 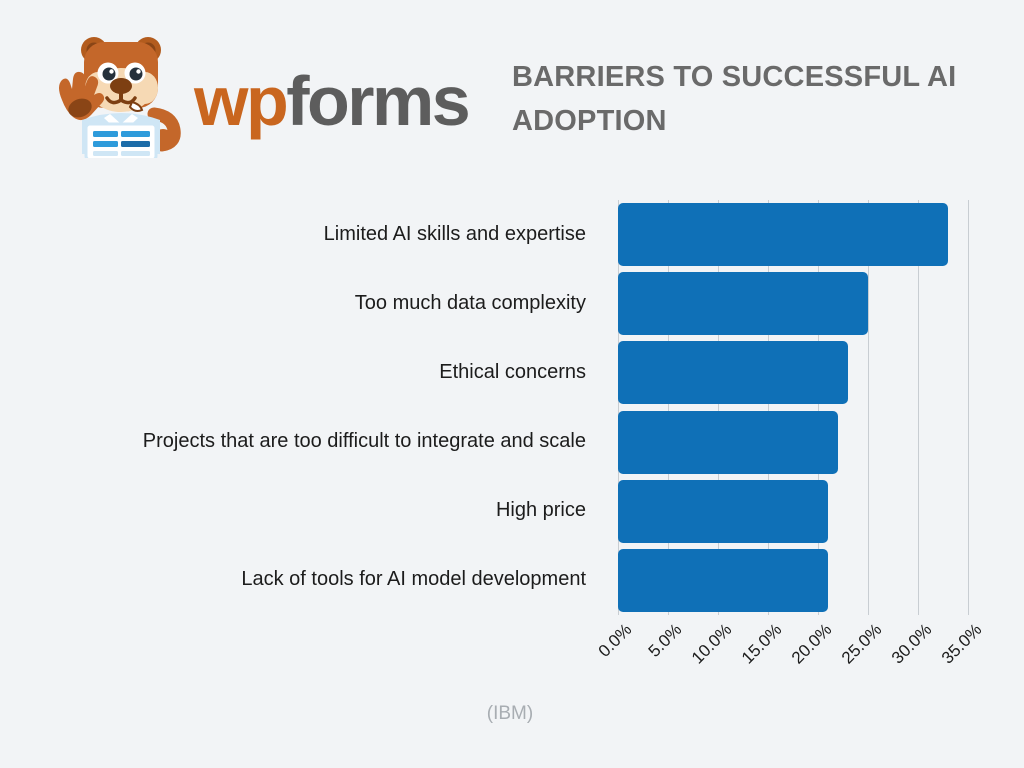 What do you see at coordinates (241, 101) in the screenshot?
I see `wordmark-wp: wp` at bounding box center [241, 101].